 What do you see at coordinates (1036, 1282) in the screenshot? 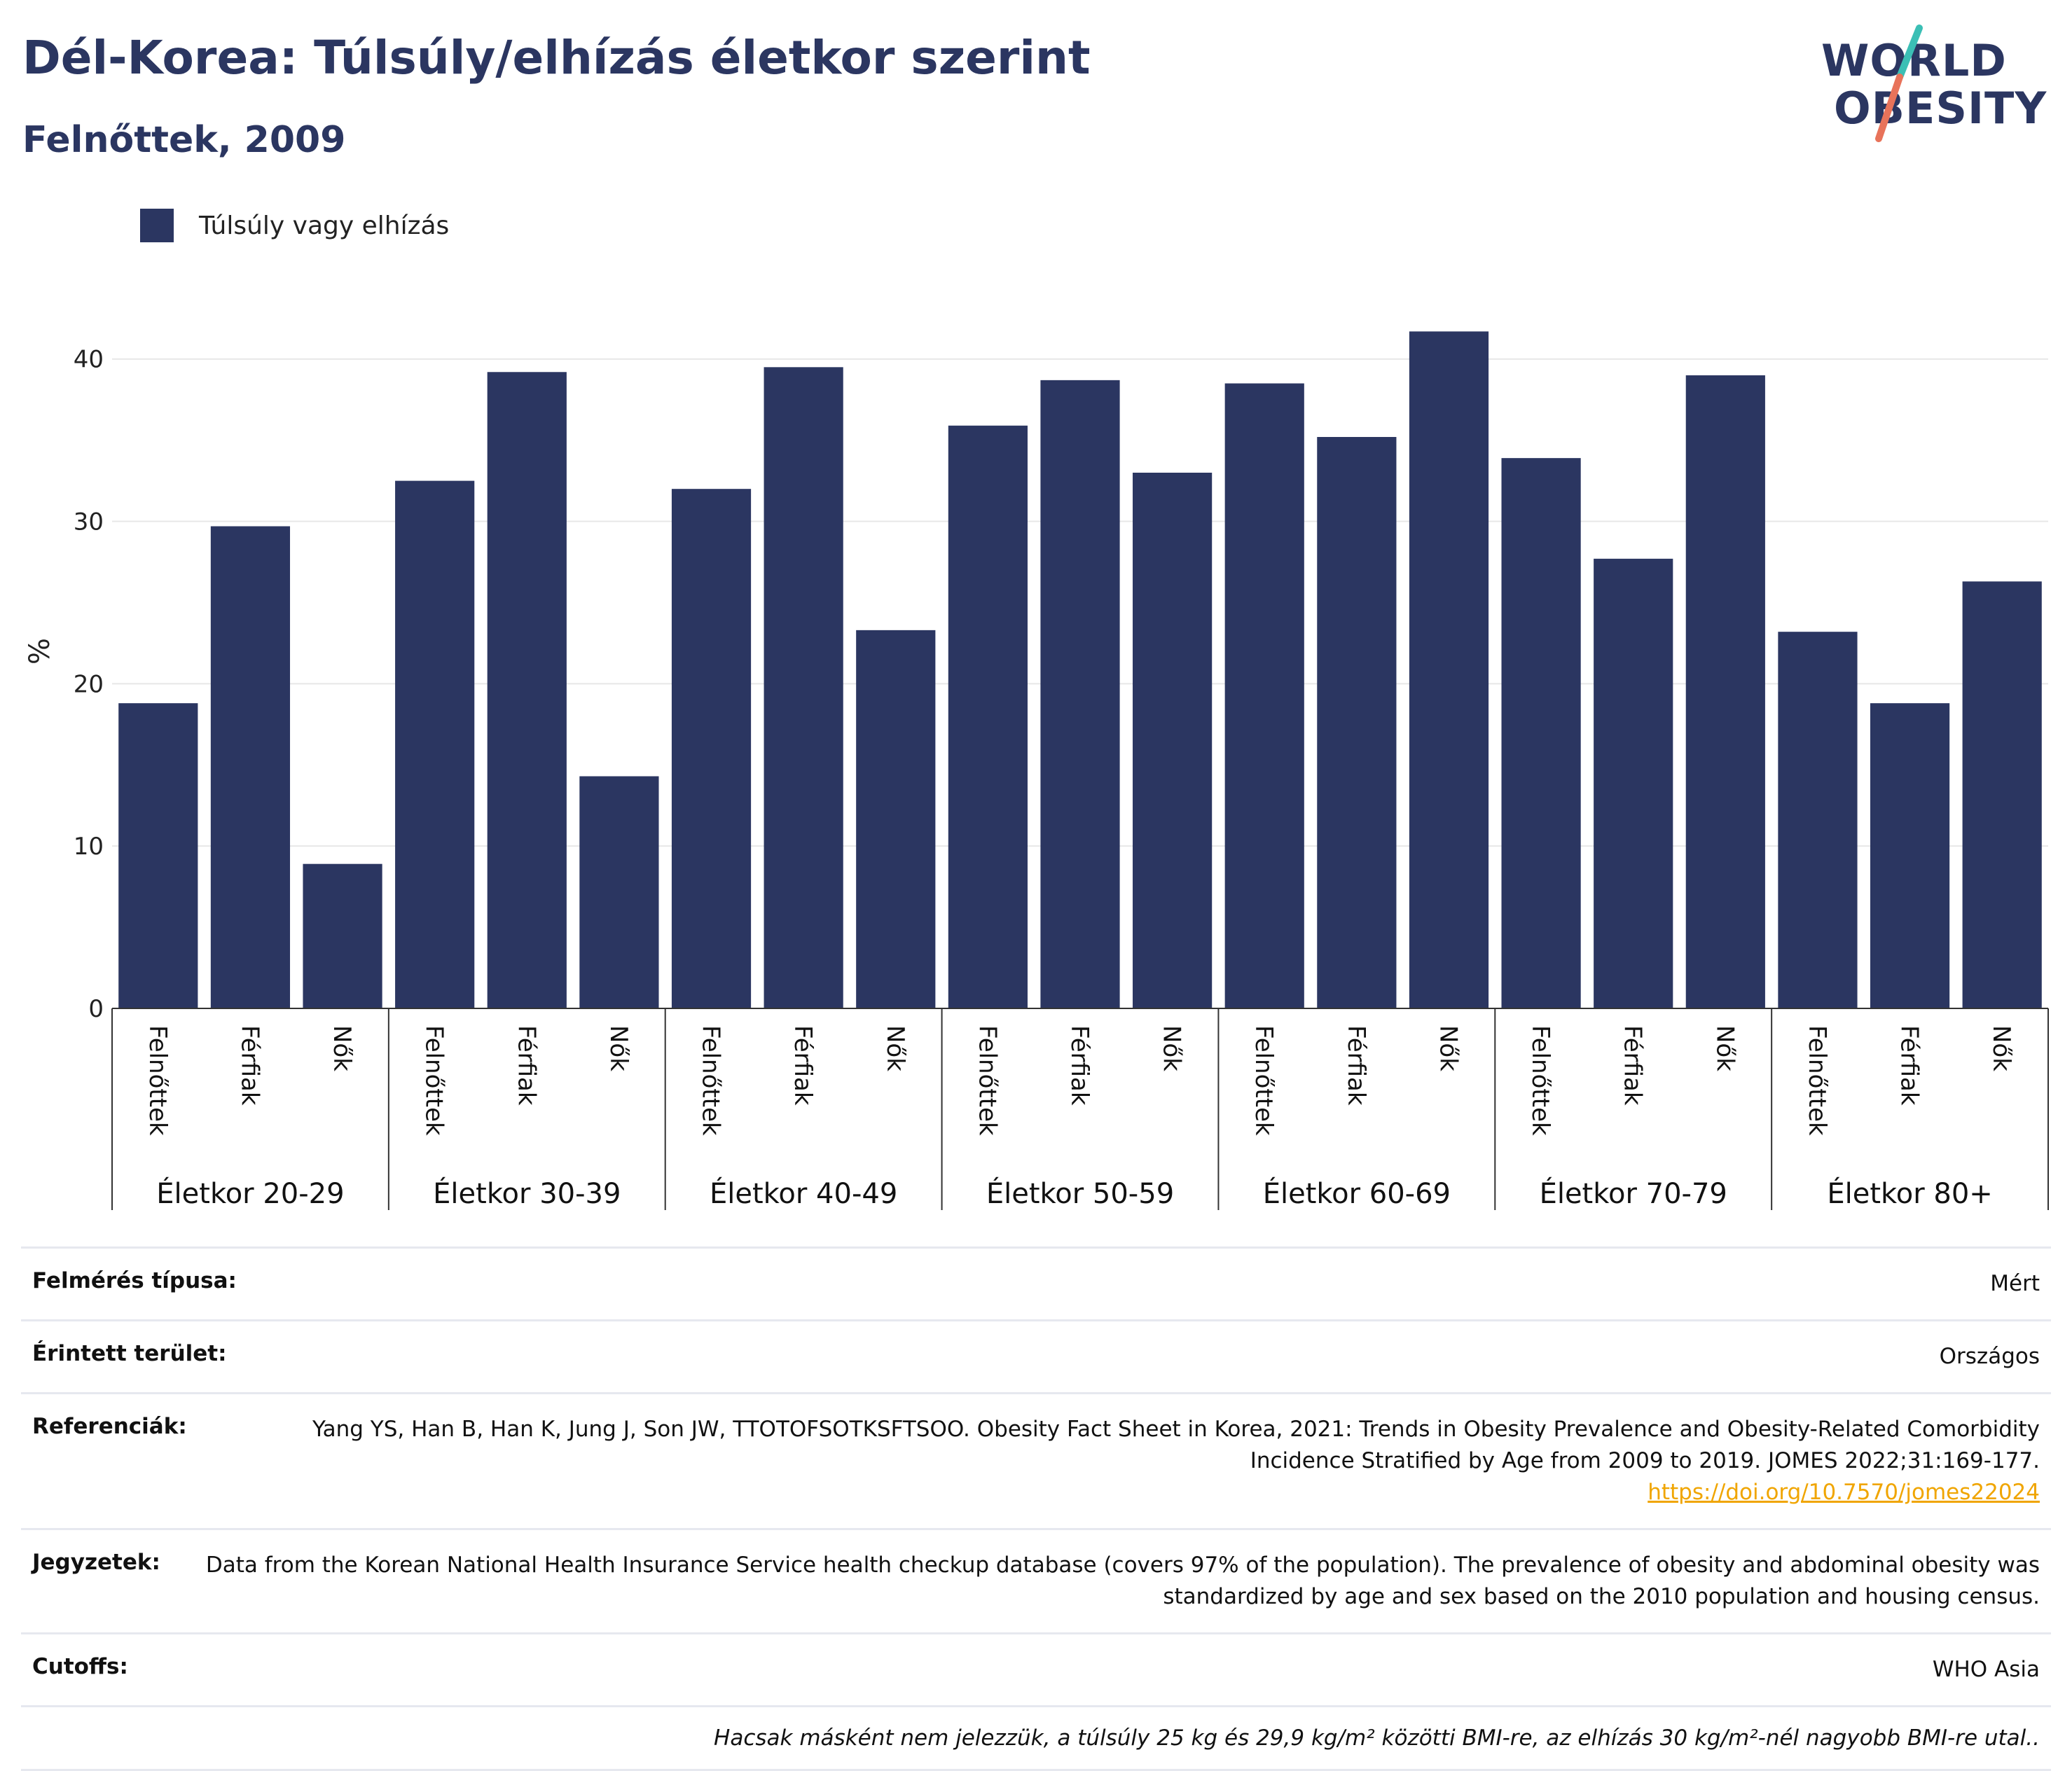
I see `info-row-survey-type: Felmérés típusa: Mért` at bounding box center [1036, 1282].